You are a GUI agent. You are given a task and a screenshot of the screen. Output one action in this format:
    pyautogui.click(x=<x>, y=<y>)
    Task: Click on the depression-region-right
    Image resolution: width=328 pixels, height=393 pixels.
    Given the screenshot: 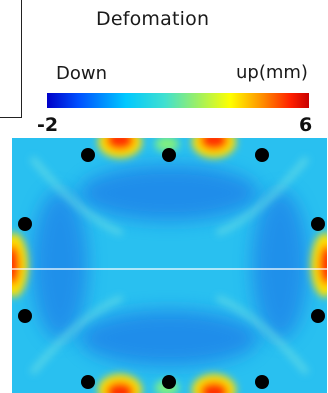 What is the action you would take?
    pyautogui.click(x=280, y=265)
    